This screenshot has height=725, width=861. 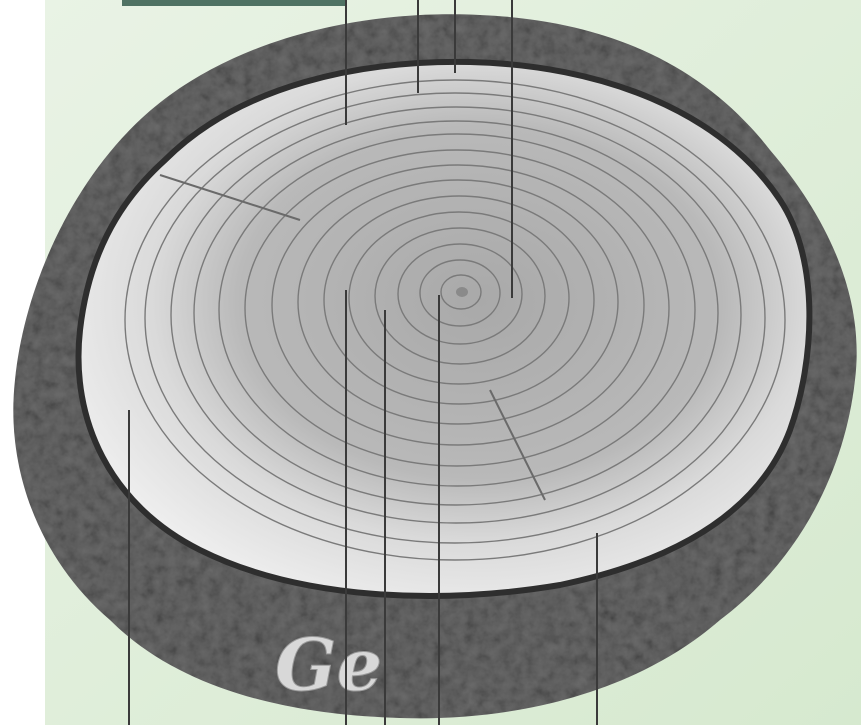 I want to click on pith, so click(x=462, y=292).